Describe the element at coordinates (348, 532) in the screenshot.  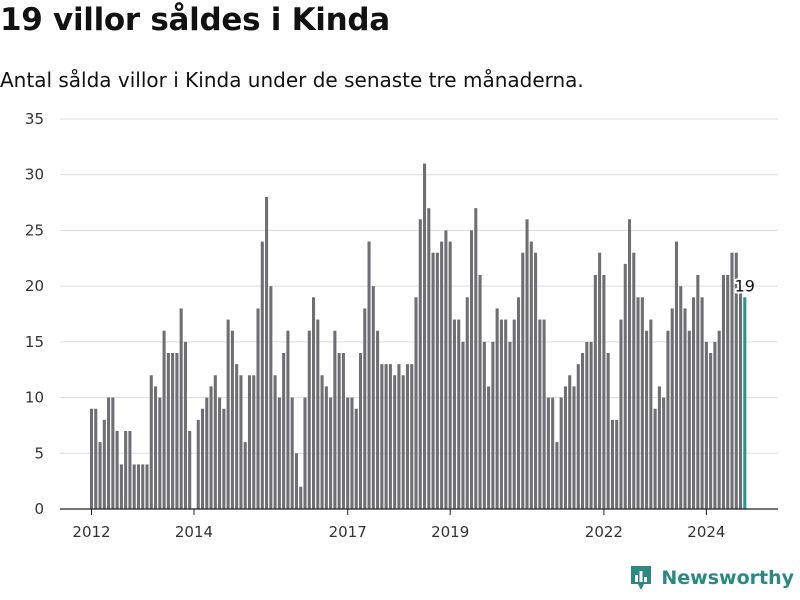
I see `x-tick-label: 2017` at that location.